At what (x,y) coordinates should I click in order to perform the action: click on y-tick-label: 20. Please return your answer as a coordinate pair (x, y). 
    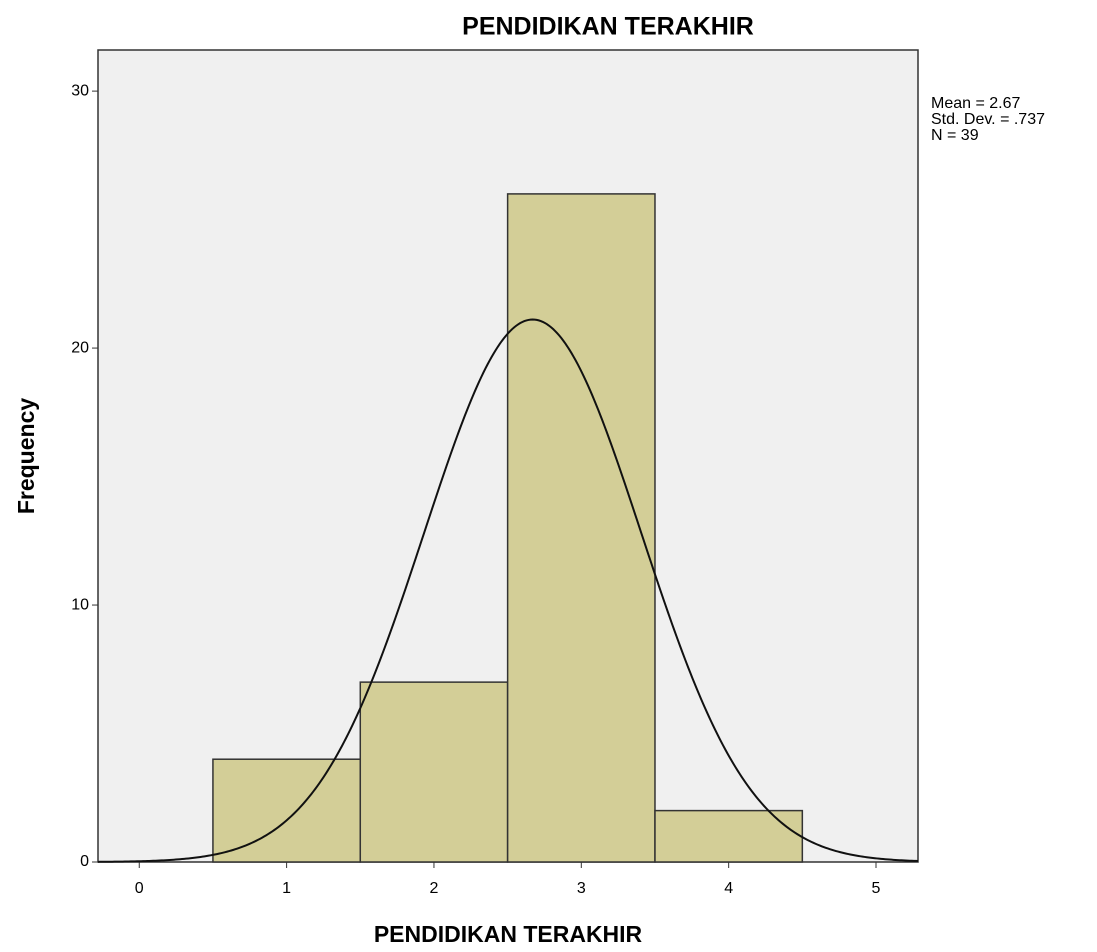
    Looking at the image, I should click on (80, 347).